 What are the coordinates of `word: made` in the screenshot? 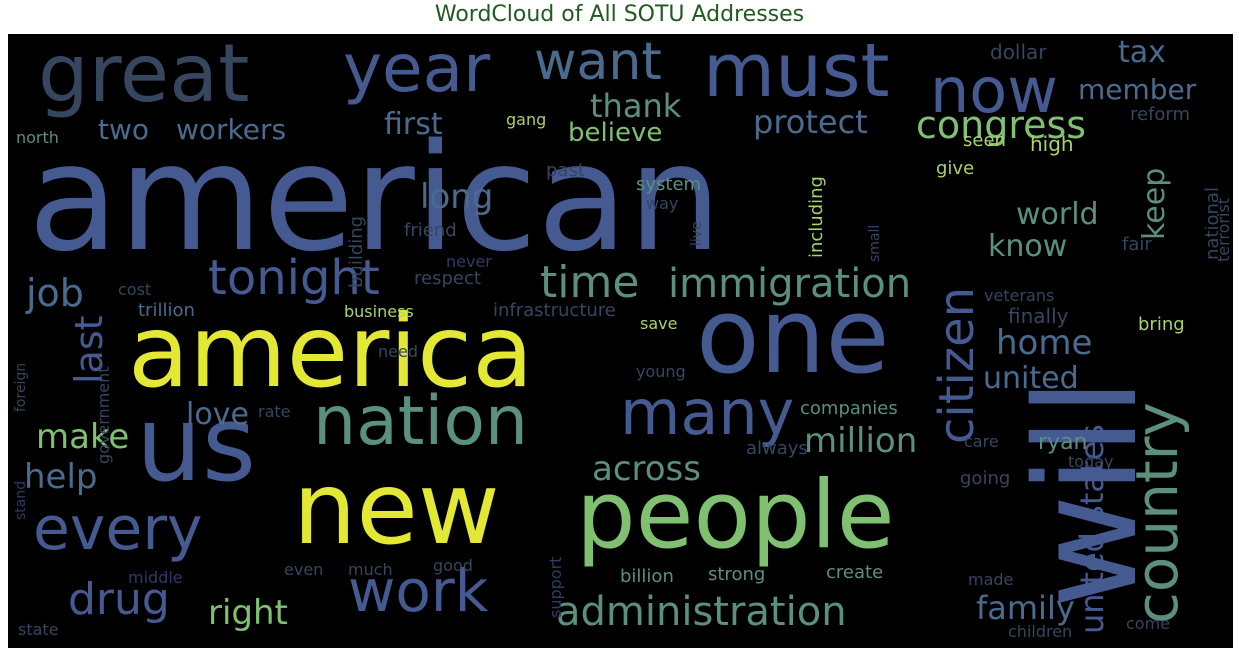 It's located at (991, 579).